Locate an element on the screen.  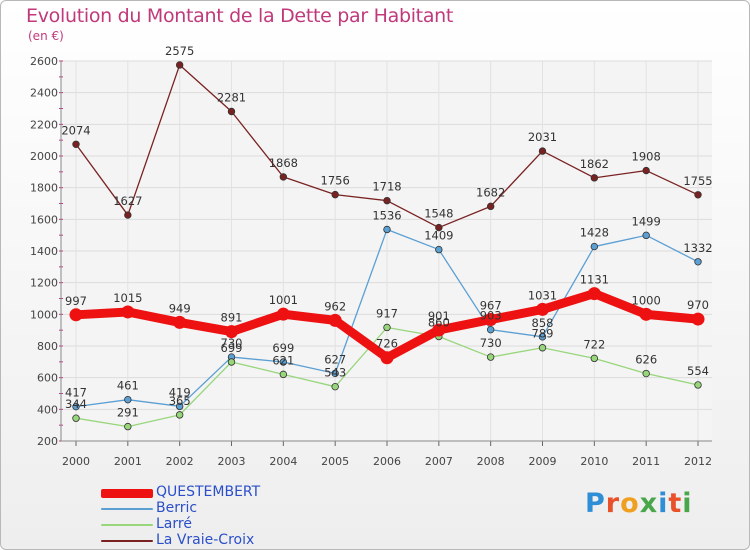
data-label-berric: 1499 is located at coordinates (646, 221).